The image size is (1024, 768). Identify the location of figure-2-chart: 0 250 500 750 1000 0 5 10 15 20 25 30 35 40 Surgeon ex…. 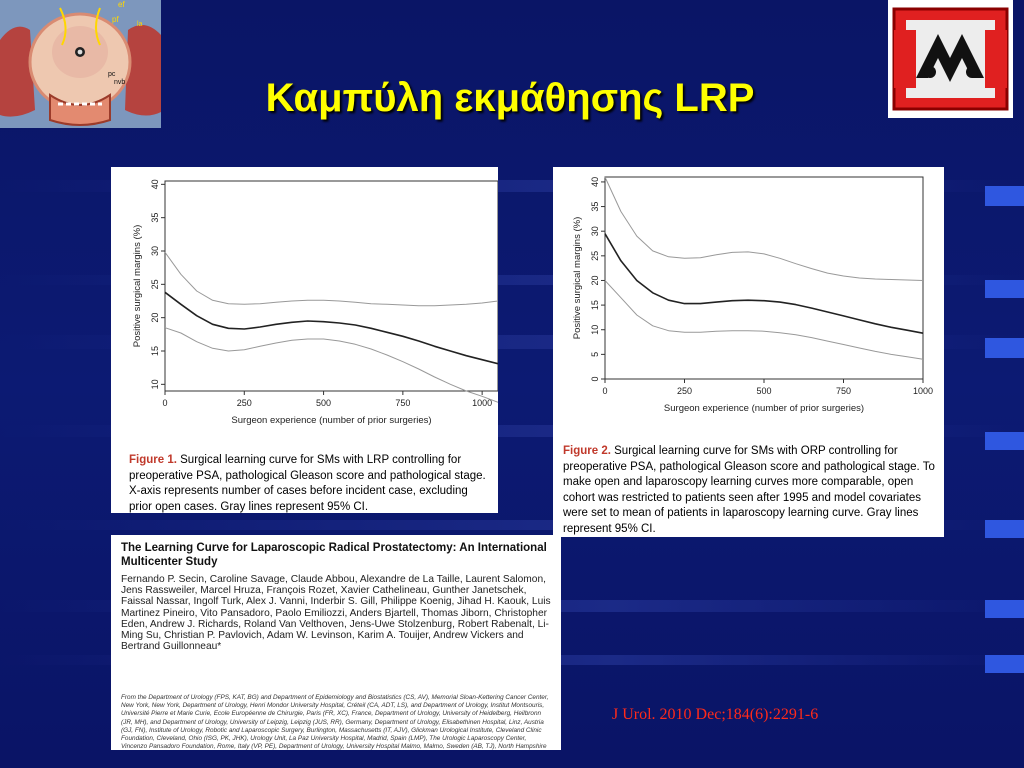
(752, 295).